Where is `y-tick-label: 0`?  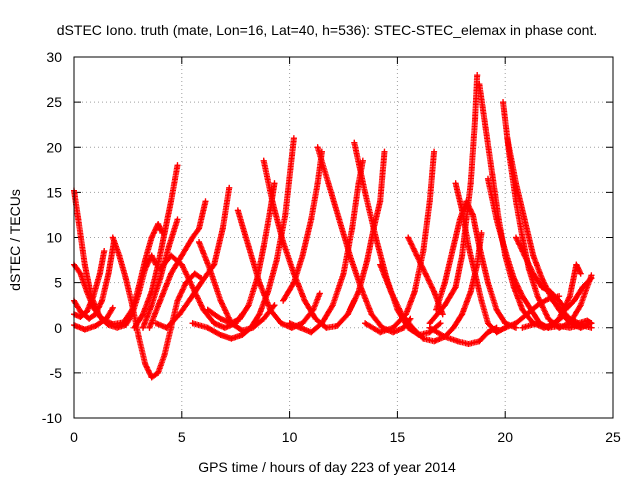 y-tick-label: 0 is located at coordinates (58, 328).